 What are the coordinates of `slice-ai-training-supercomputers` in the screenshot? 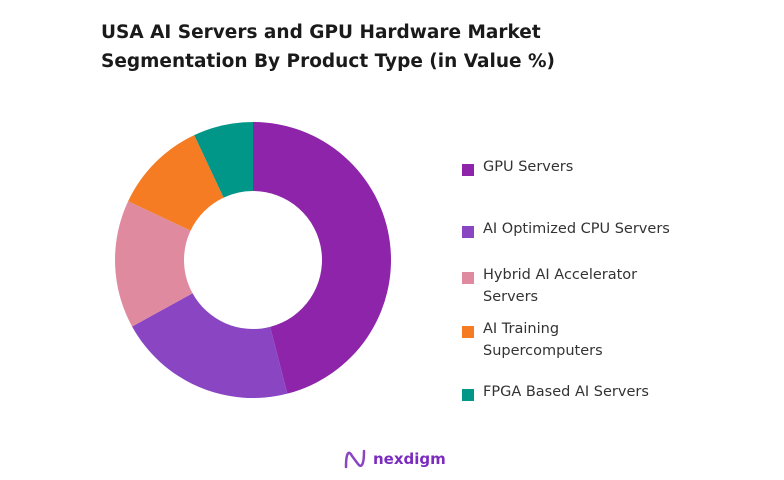 It's located at (176, 183).